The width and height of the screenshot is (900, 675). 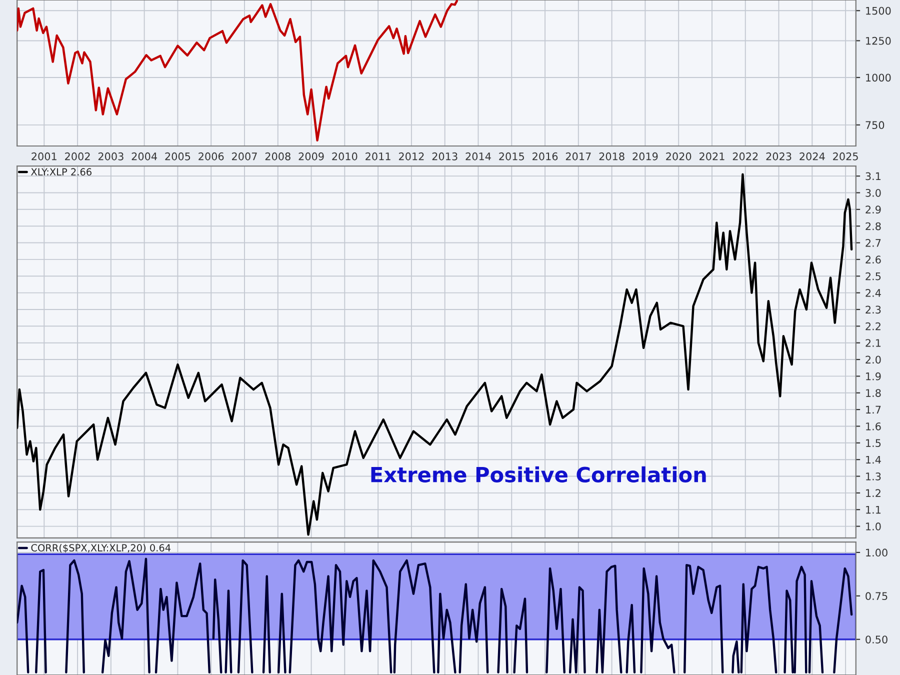 What do you see at coordinates (511, 156) in the screenshot?
I see `x-tick-label: 2015` at bounding box center [511, 156].